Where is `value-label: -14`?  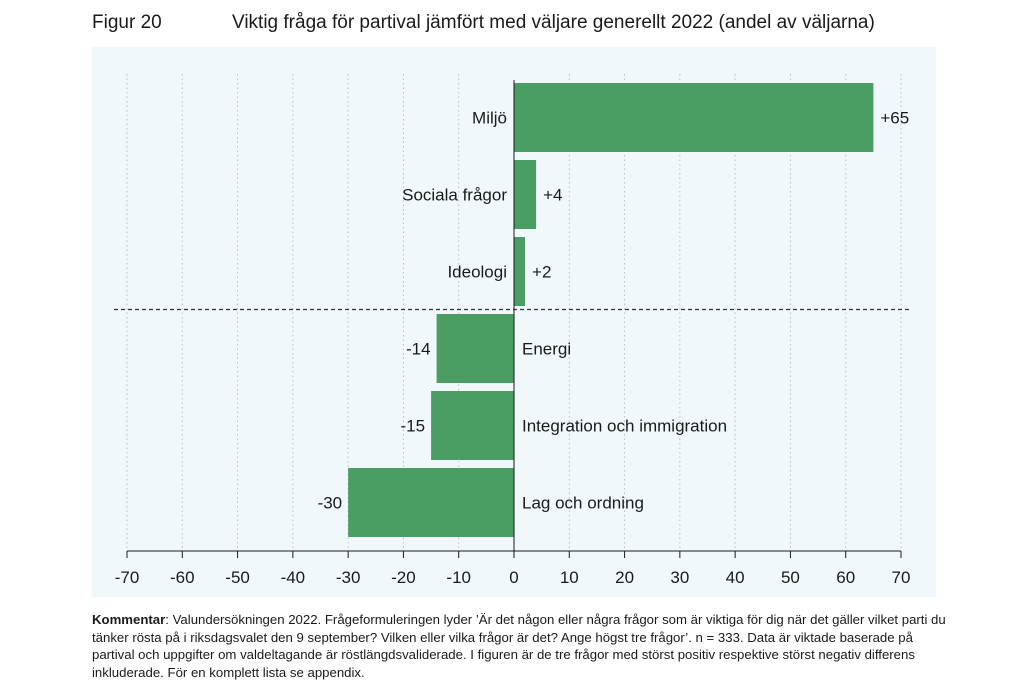
value-label: -14 is located at coordinates (418, 349).